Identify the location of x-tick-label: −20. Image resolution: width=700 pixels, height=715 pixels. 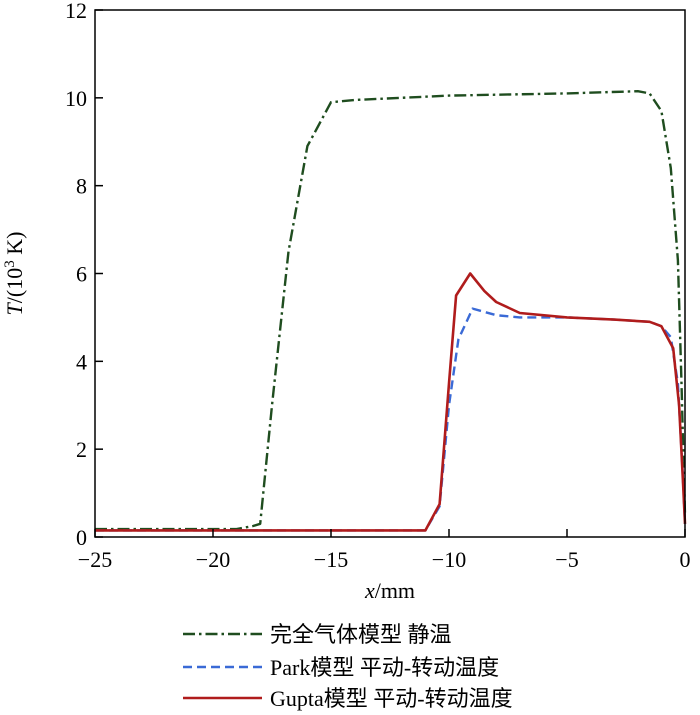
(213, 559).